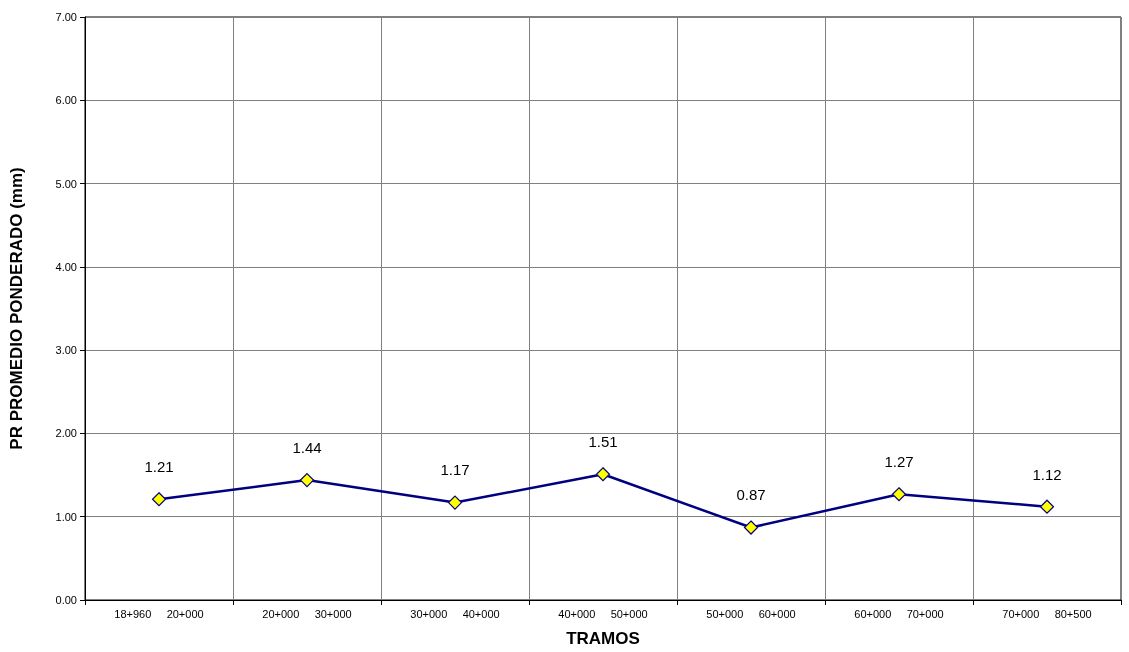 This screenshot has height=652, width=1129. Describe the element at coordinates (455, 613) in the screenshot. I see `x-tick-label: 30+000 40+000` at that location.